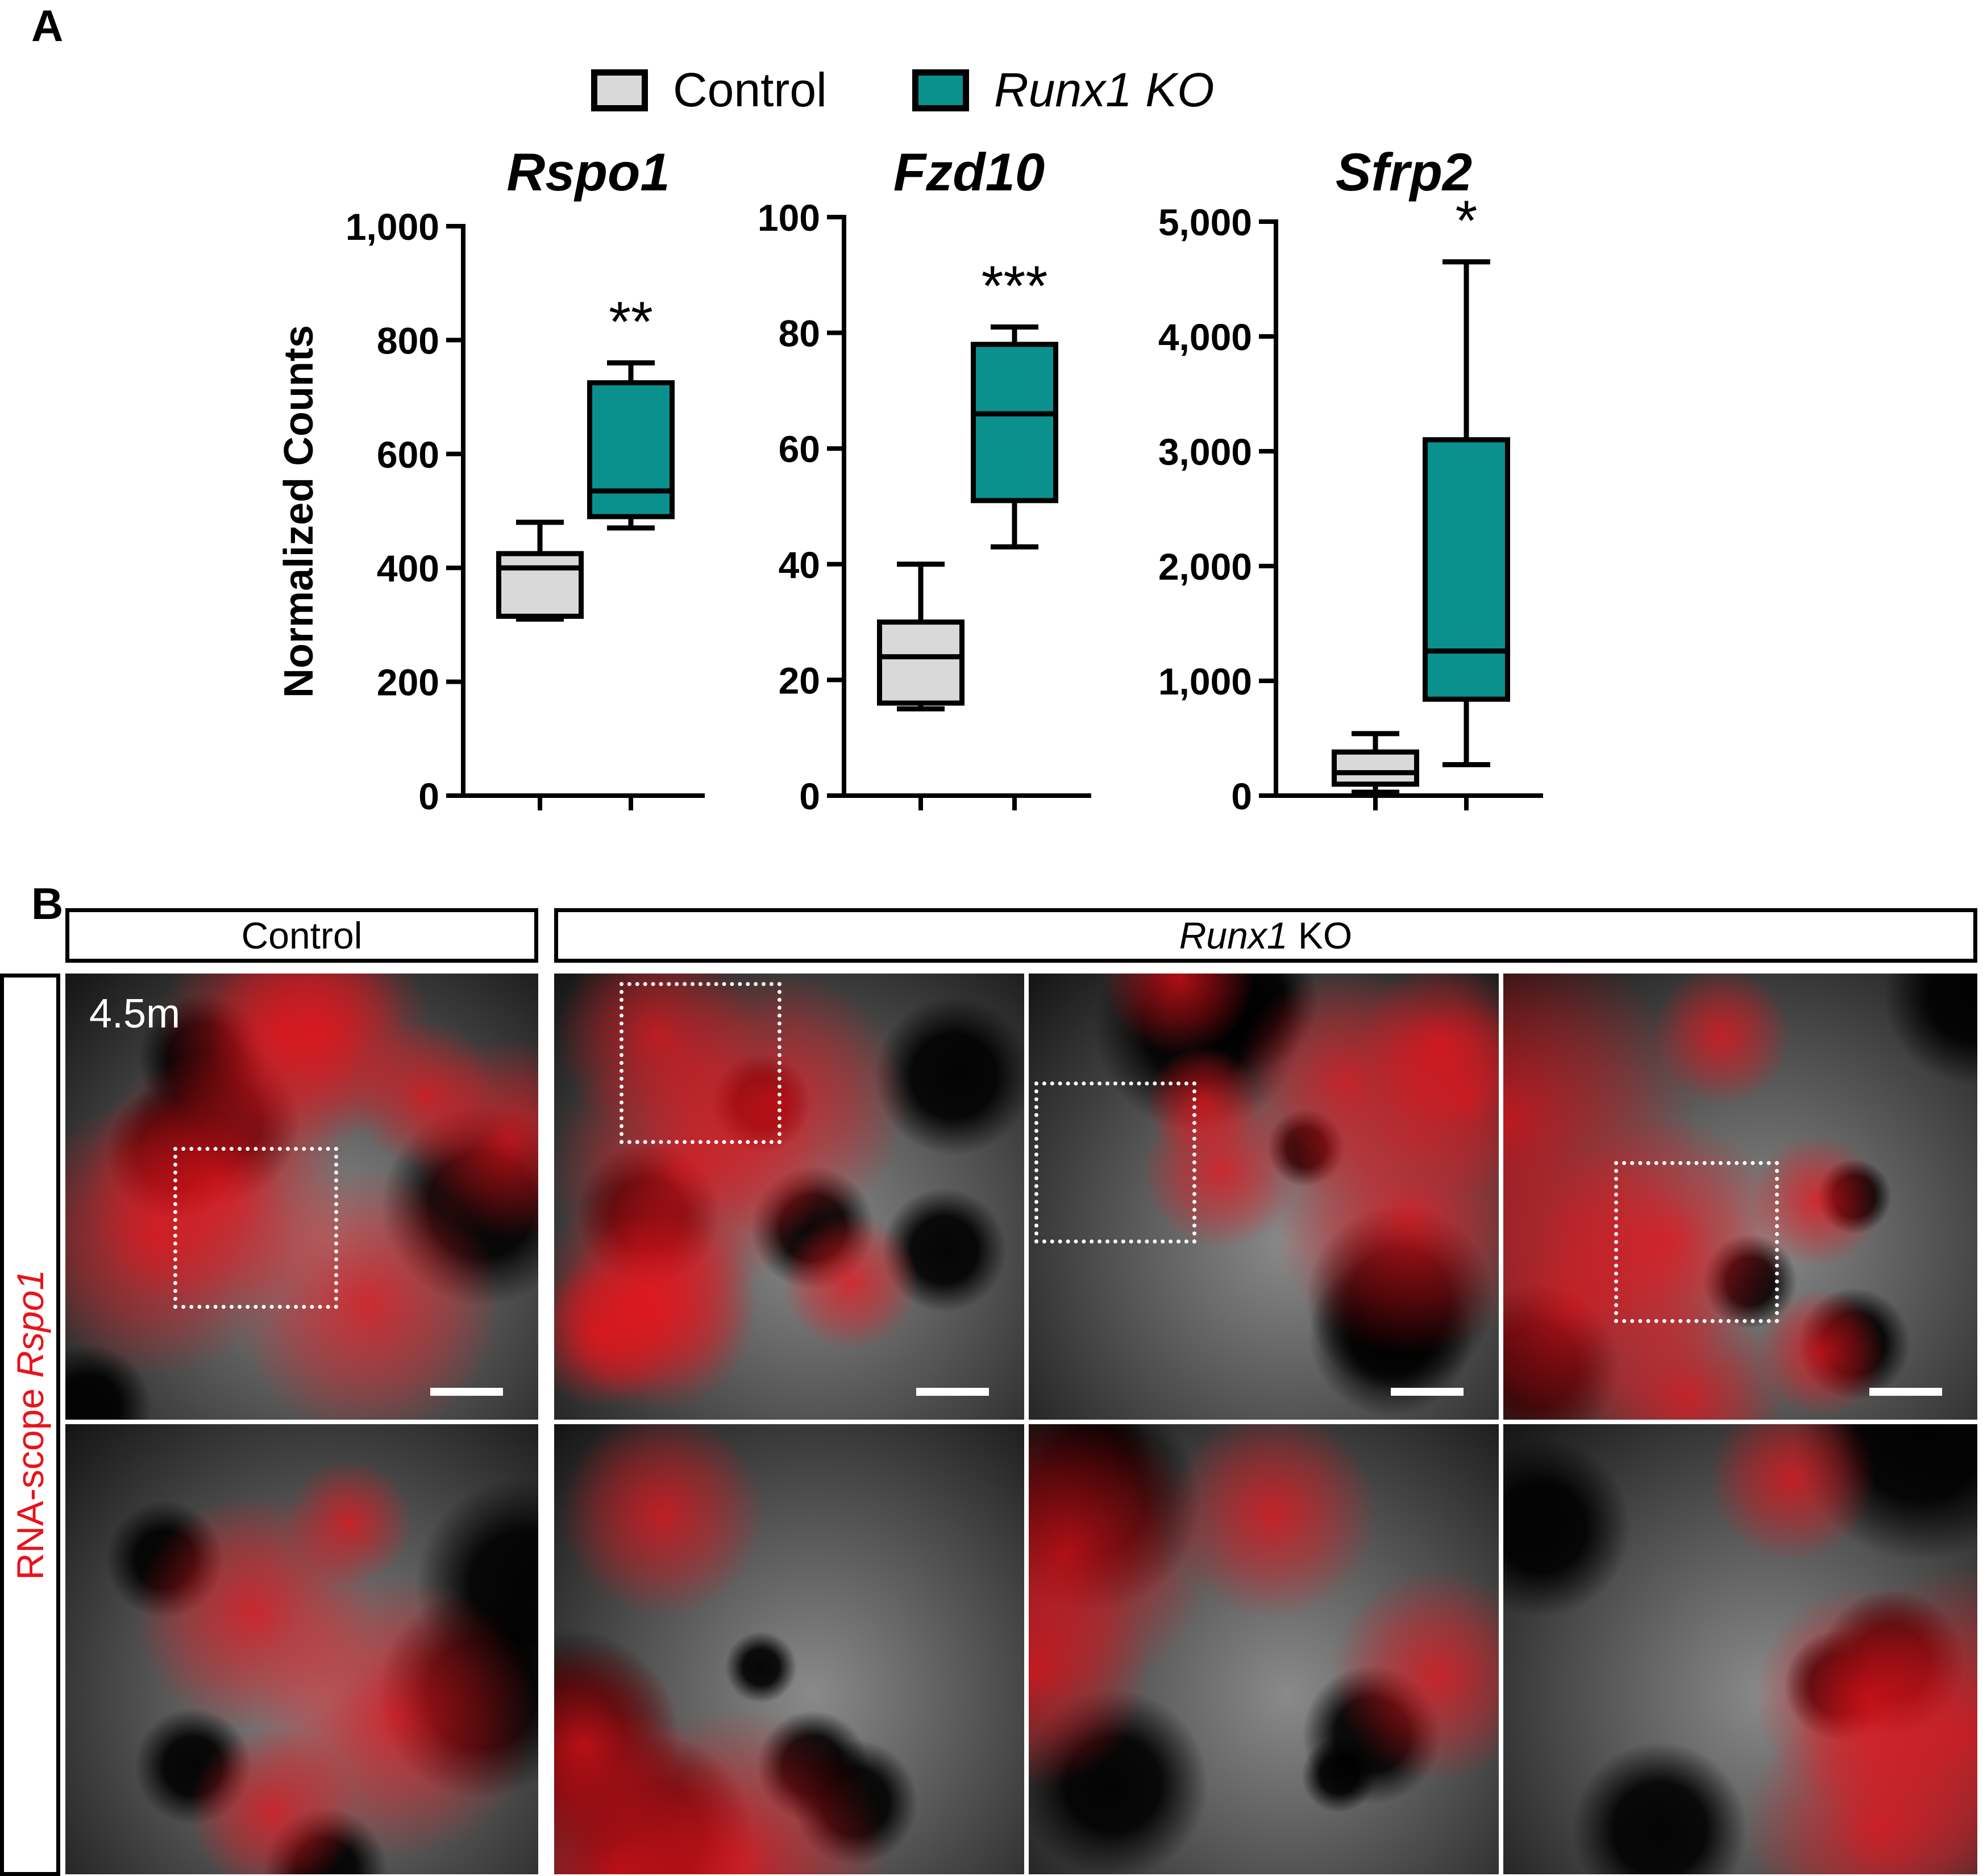 The height and width of the screenshot is (1876, 1983). Describe the element at coordinates (799, 565) in the screenshot. I see `y-tick-label-1-2: 40` at that location.